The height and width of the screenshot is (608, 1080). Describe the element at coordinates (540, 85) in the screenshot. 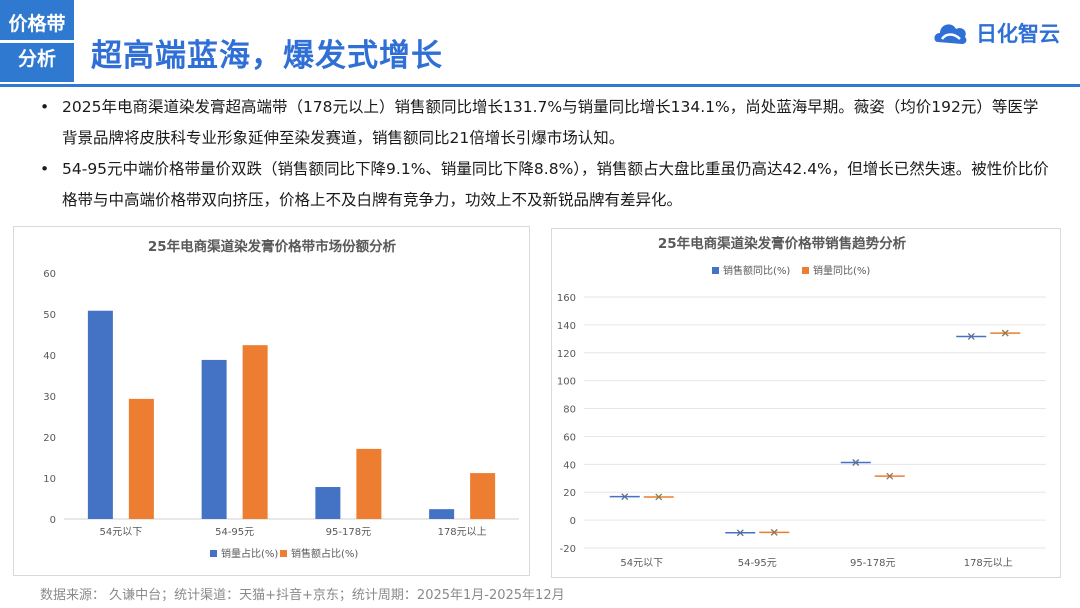

I see `header-divider` at that location.